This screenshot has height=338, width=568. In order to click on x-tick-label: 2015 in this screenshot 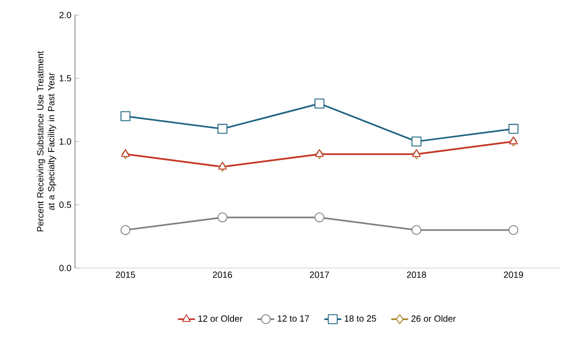, I will do `click(126, 275)`.